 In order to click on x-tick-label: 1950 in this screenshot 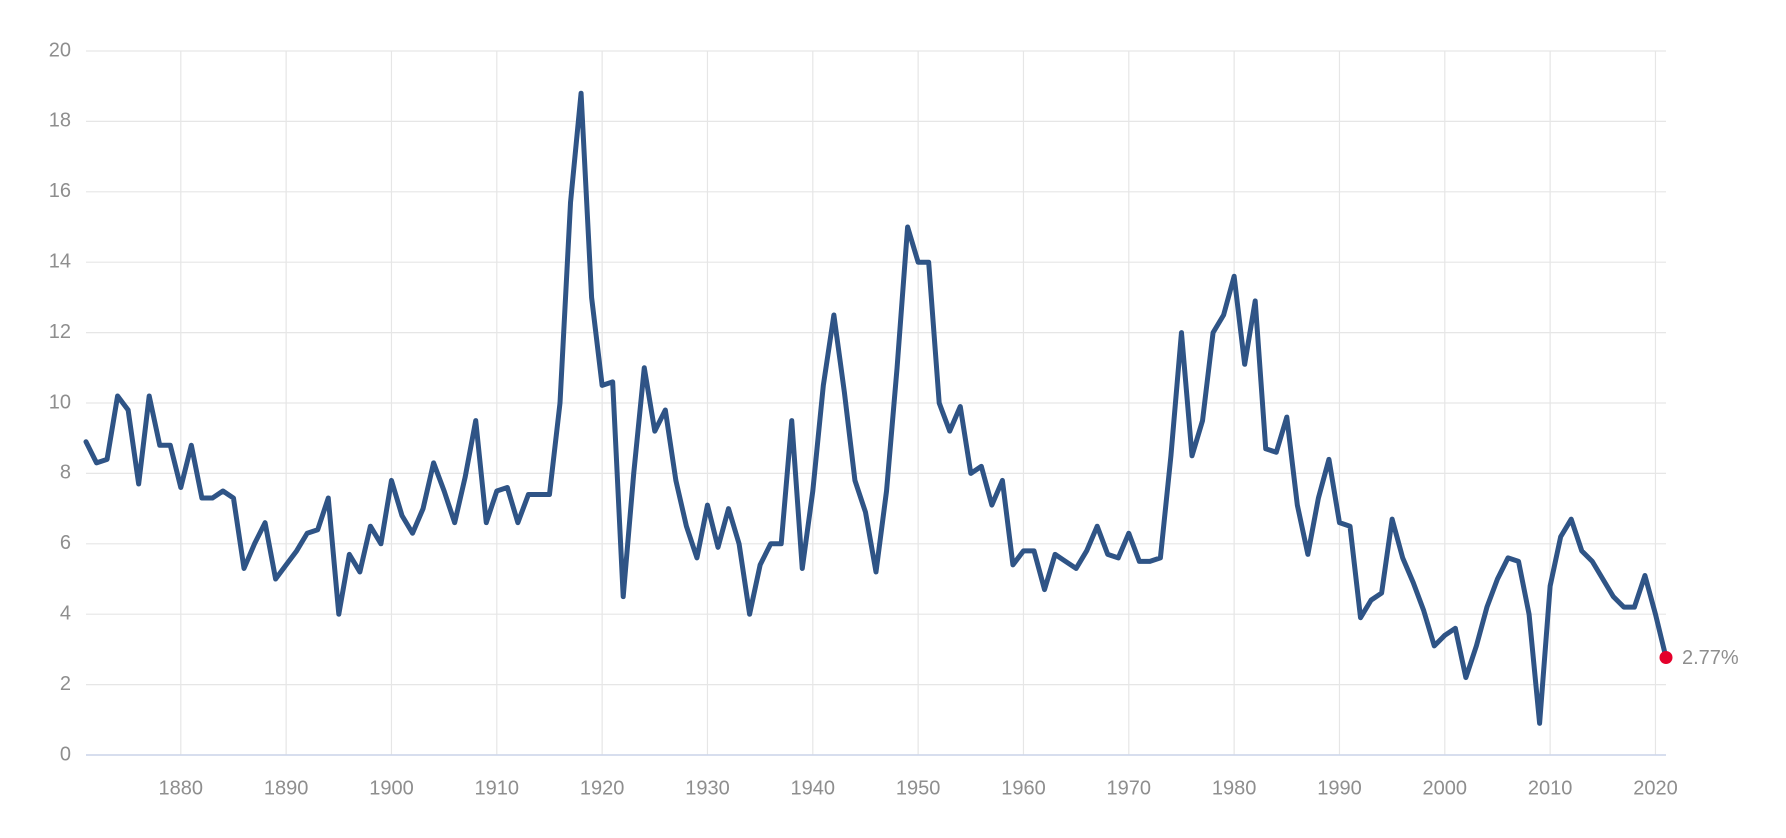, I will do `click(918, 788)`.